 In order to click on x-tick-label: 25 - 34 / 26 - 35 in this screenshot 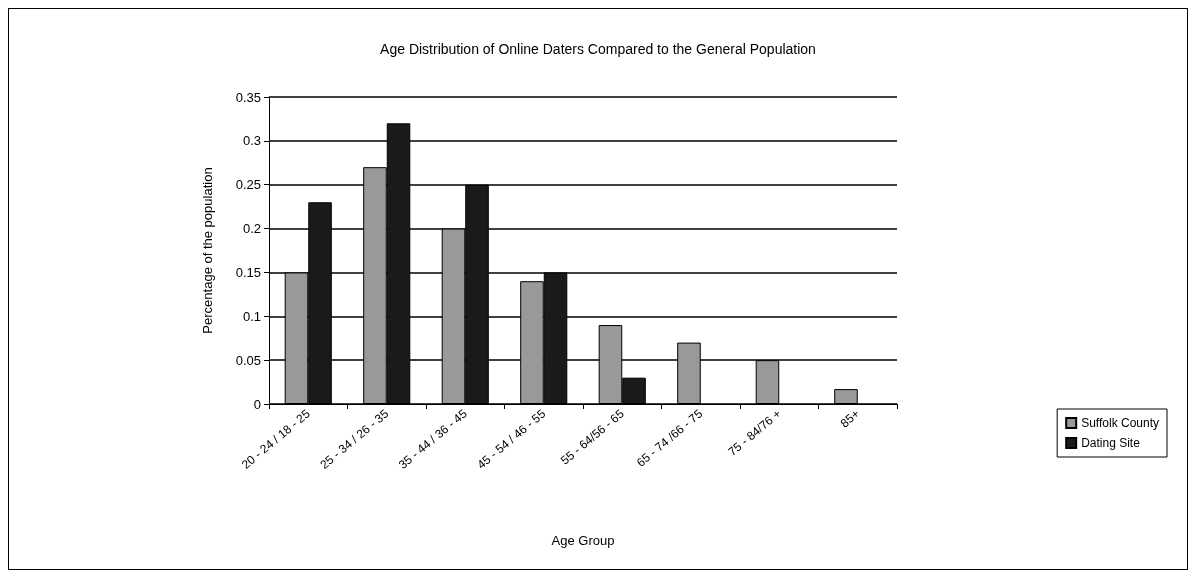, I will do `click(354, 439)`.